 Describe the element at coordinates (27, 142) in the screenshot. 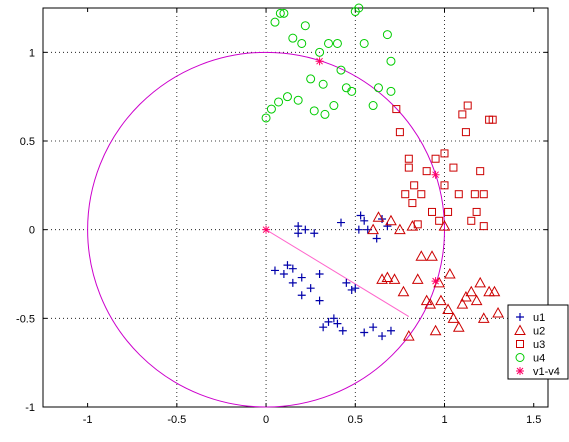

I see `y-tick-label: 0.5` at that location.